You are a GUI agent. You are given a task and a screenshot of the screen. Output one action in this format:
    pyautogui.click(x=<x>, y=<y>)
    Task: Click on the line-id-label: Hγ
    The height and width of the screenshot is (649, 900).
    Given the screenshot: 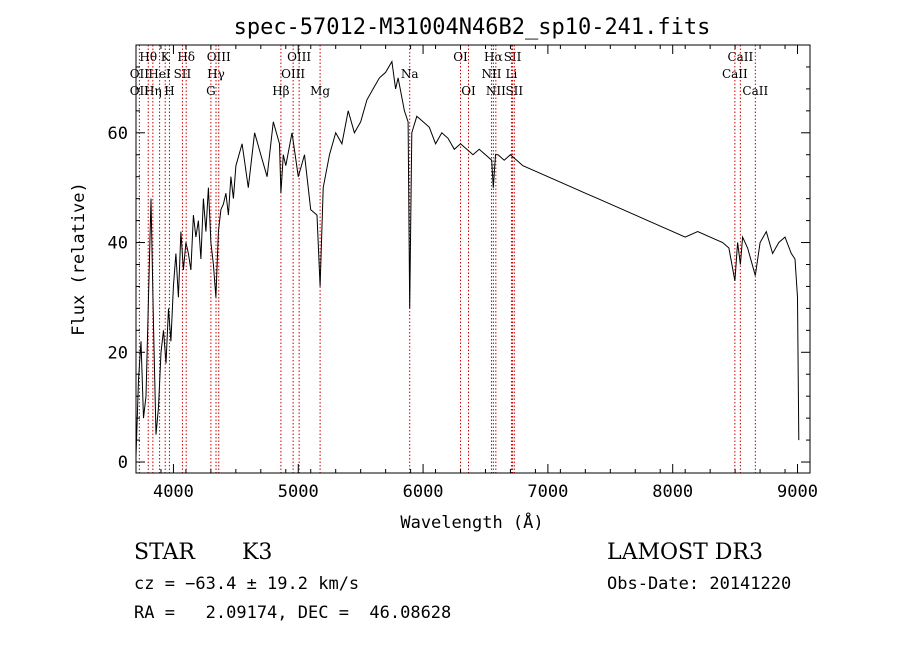 What is the action you would take?
    pyautogui.click(x=216, y=74)
    